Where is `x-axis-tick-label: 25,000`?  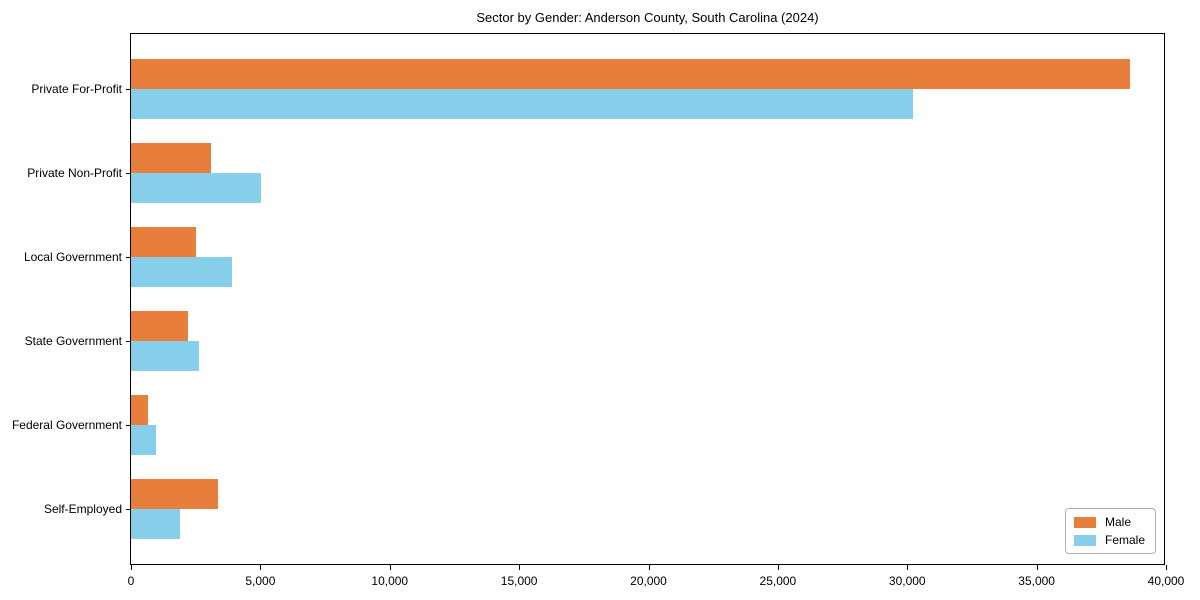 x-axis-tick-label: 25,000 is located at coordinates (778, 581).